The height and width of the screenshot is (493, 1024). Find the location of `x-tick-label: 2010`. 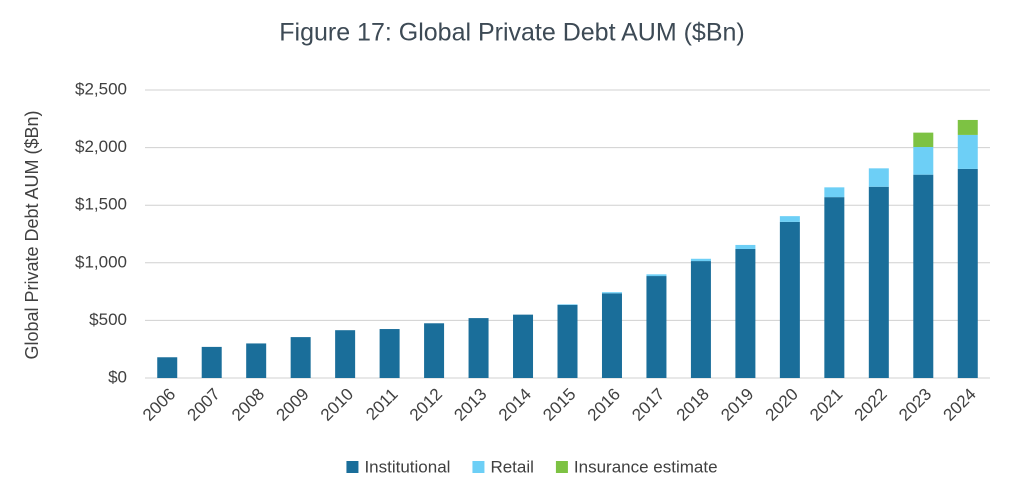

x-tick-label: 2010 is located at coordinates (337, 405).